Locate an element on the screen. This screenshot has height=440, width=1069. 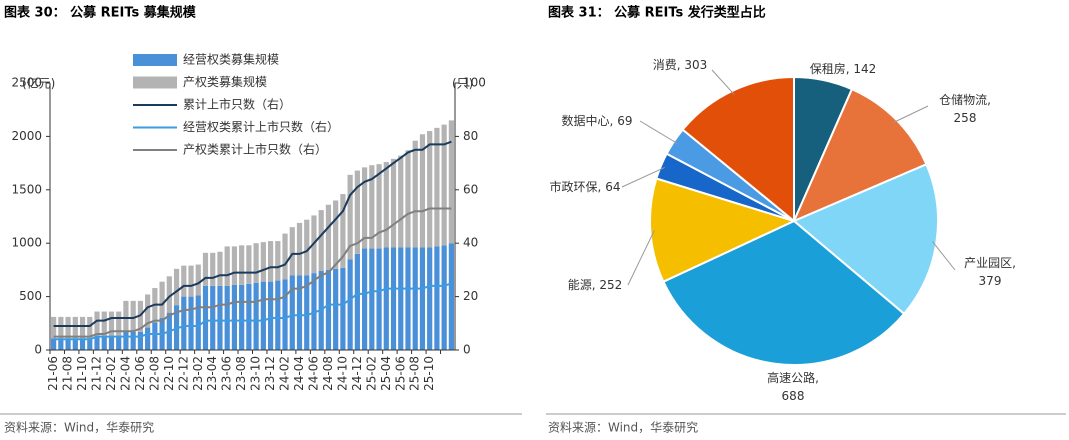
x-tick-label: 23-08 is located at coordinates (241, 373).